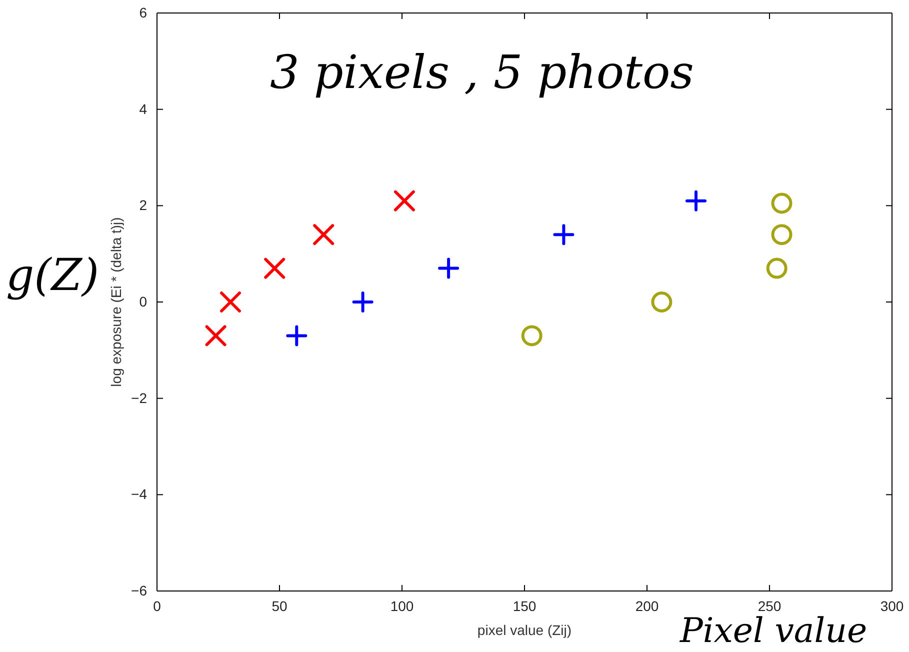 Image resolution: width=909 pixels, height=652 pixels. Describe the element at coordinates (280, 606) in the screenshot. I see `x-tick-label: 50` at that location.